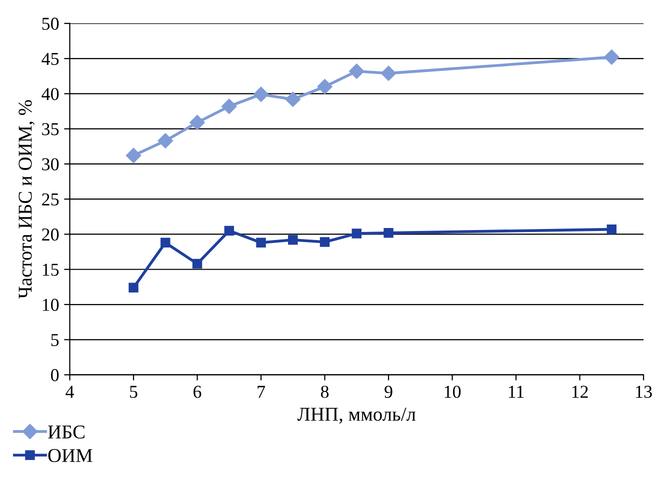 Image resolution: width=652 pixels, height=488 pixels. What do you see at coordinates (388, 392) in the screenshot?
I see `x-tick-label: 9` at bounding box center [388, 392].